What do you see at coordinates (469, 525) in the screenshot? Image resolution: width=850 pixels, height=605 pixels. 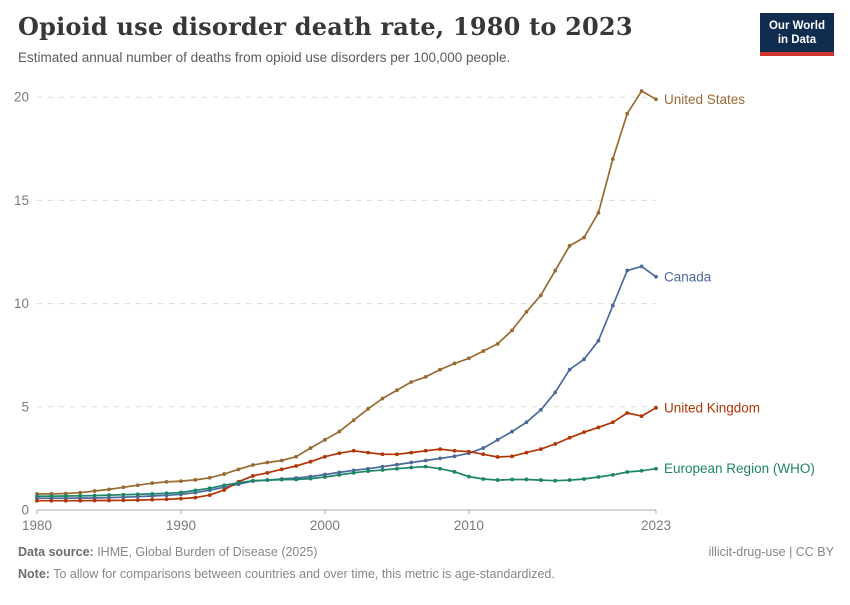 I see `x-tick-label-2010: 2010` at bounding box center [469, 525].